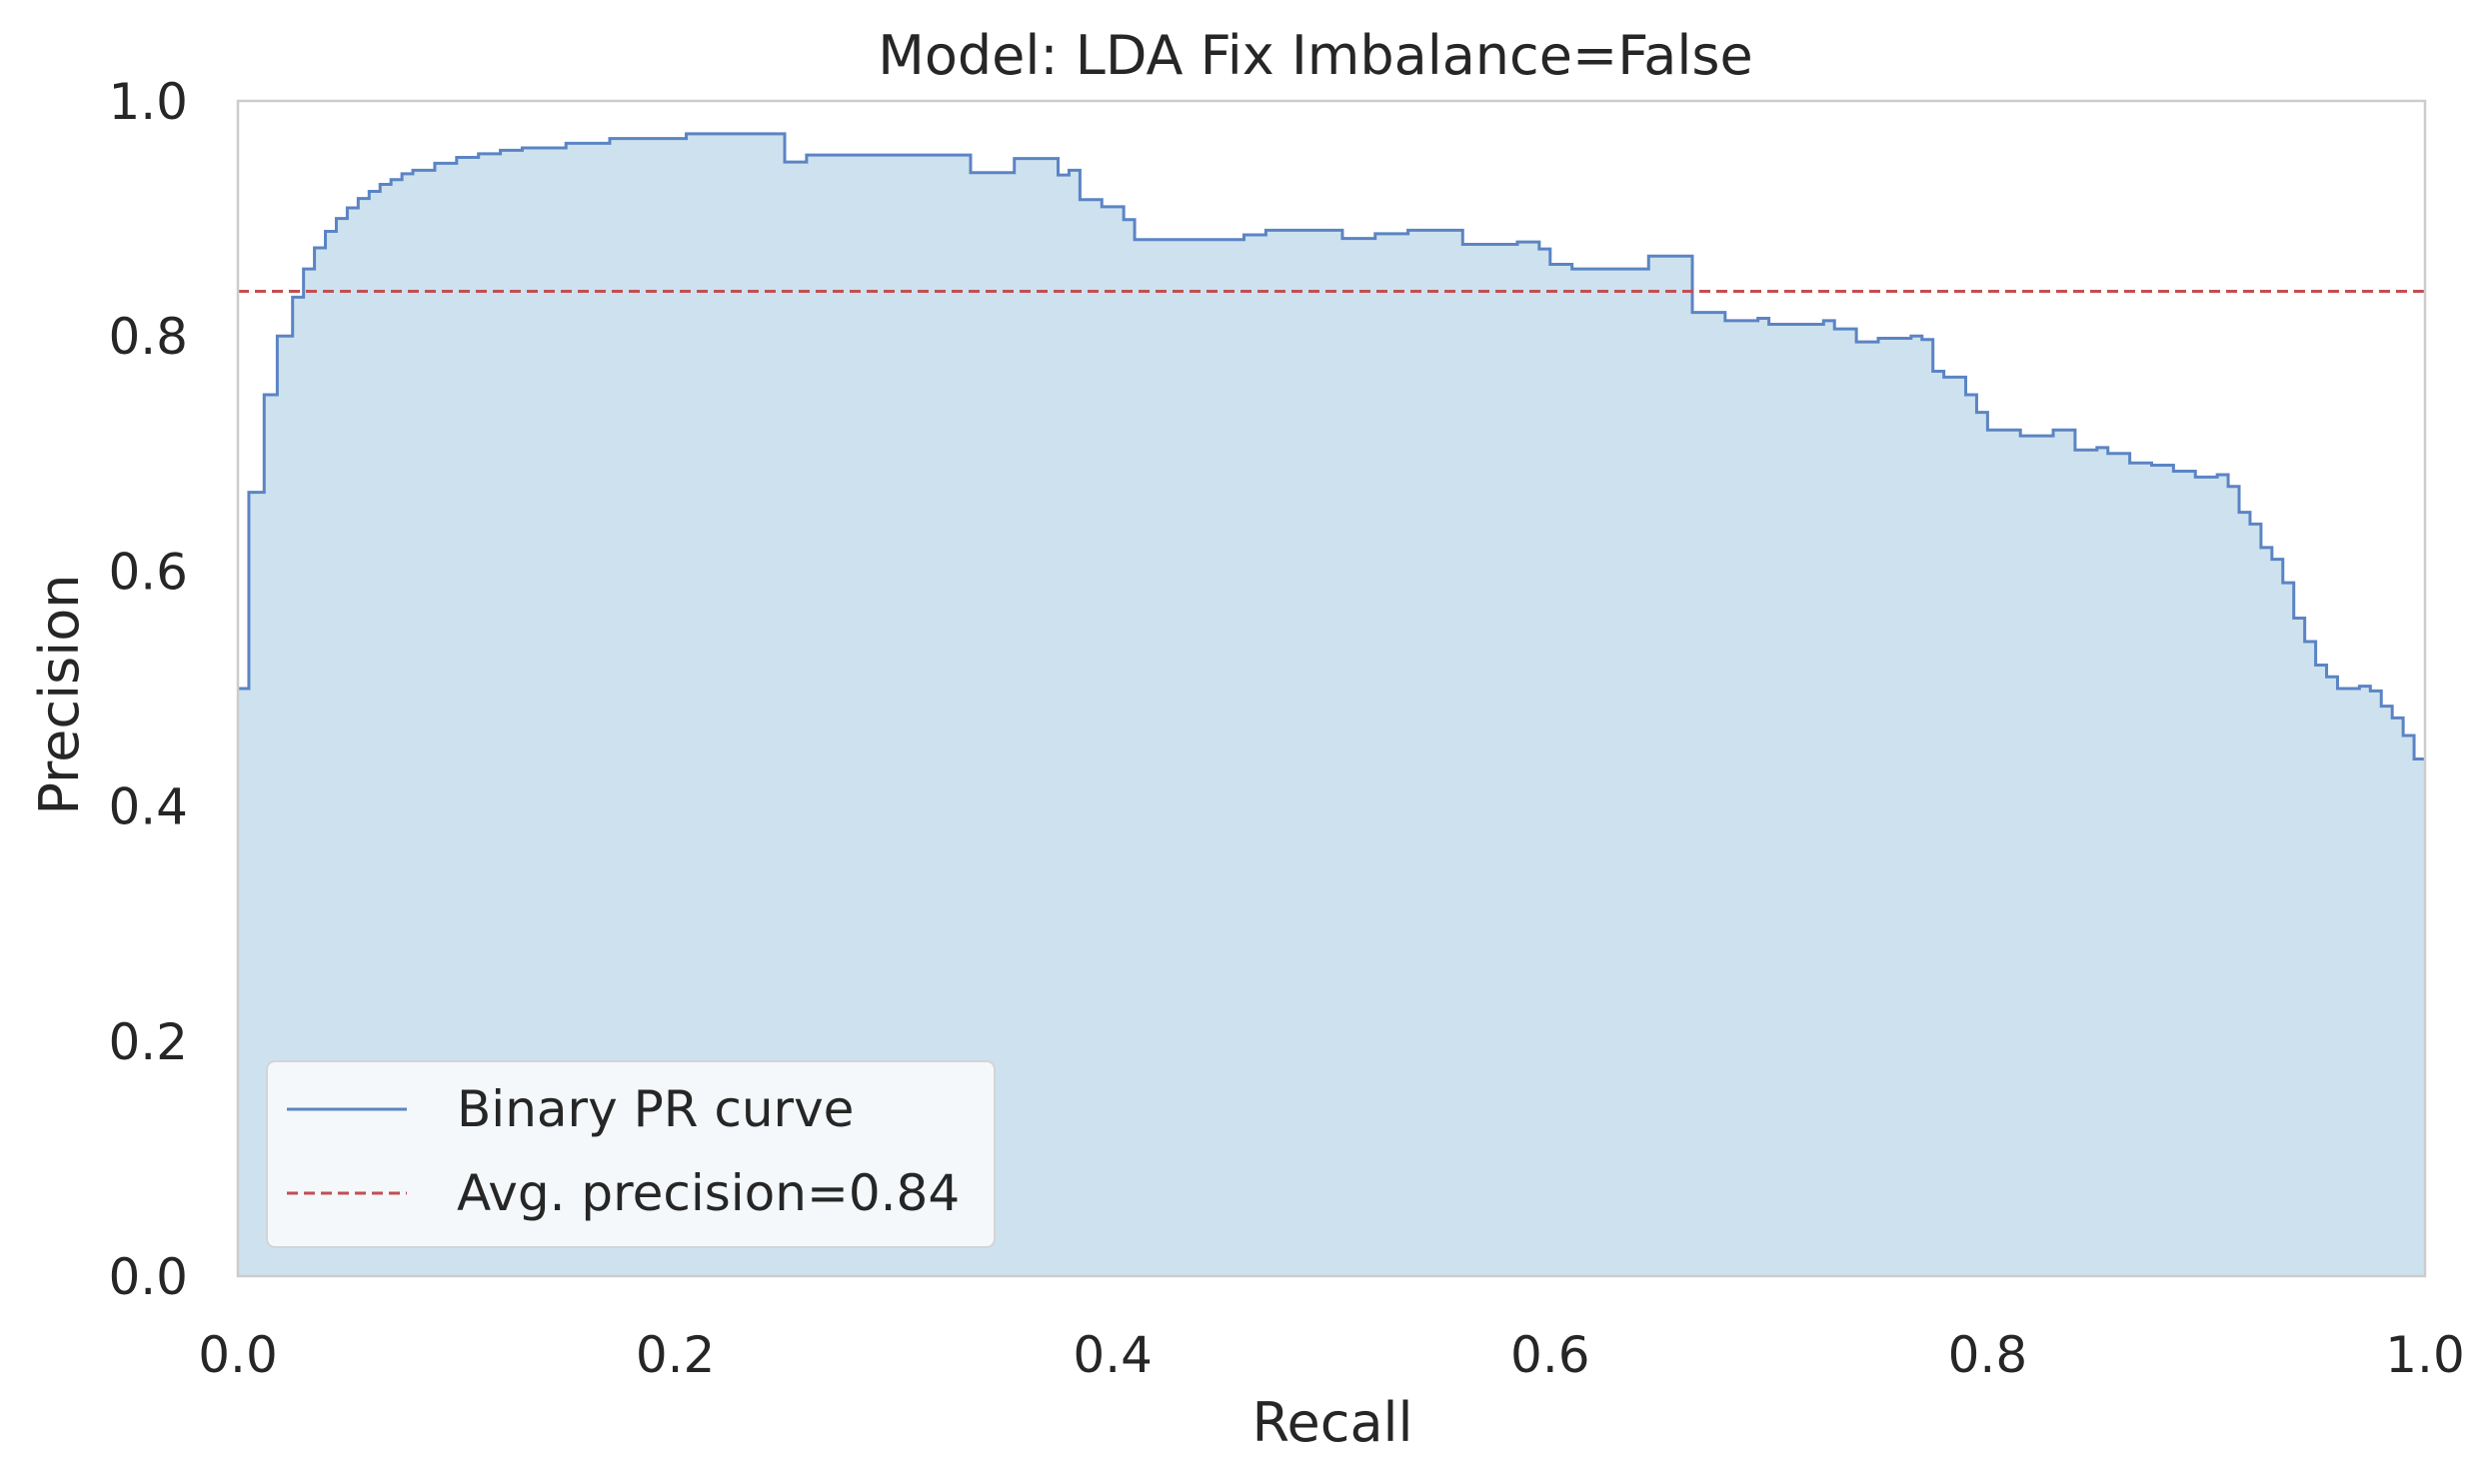  I want to click on y-tick-label: 0.4, so click(148, 807).